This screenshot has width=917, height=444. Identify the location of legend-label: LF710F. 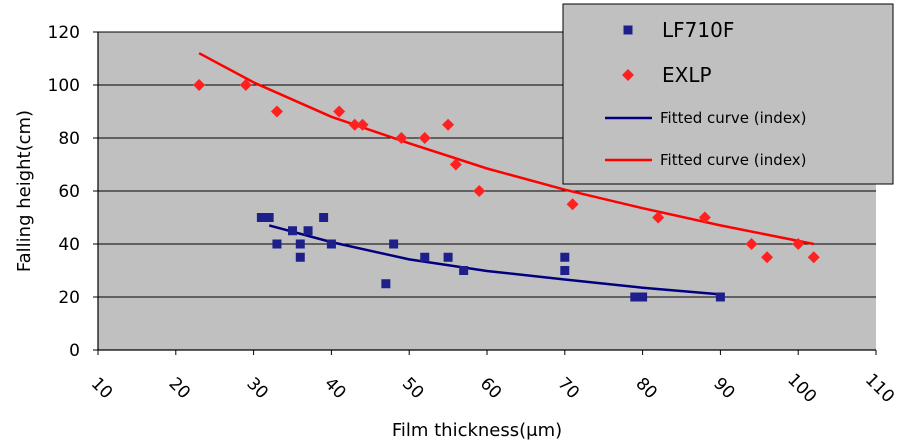
(698, 30).